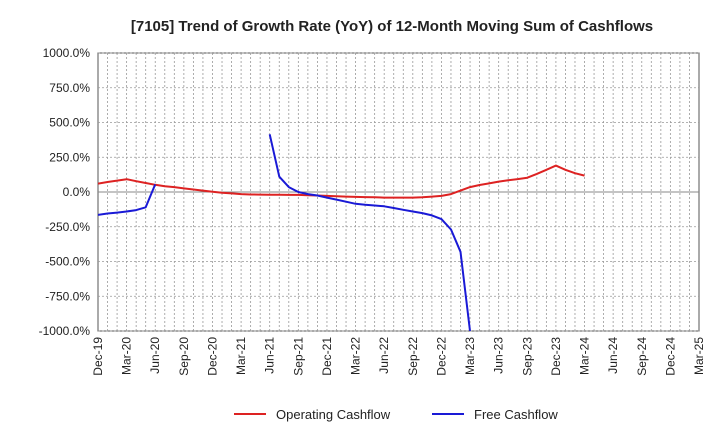  Describe the element at coordinates (527, 356) in the screenshot. I see `x-tick-label: Sep-23` at that location.